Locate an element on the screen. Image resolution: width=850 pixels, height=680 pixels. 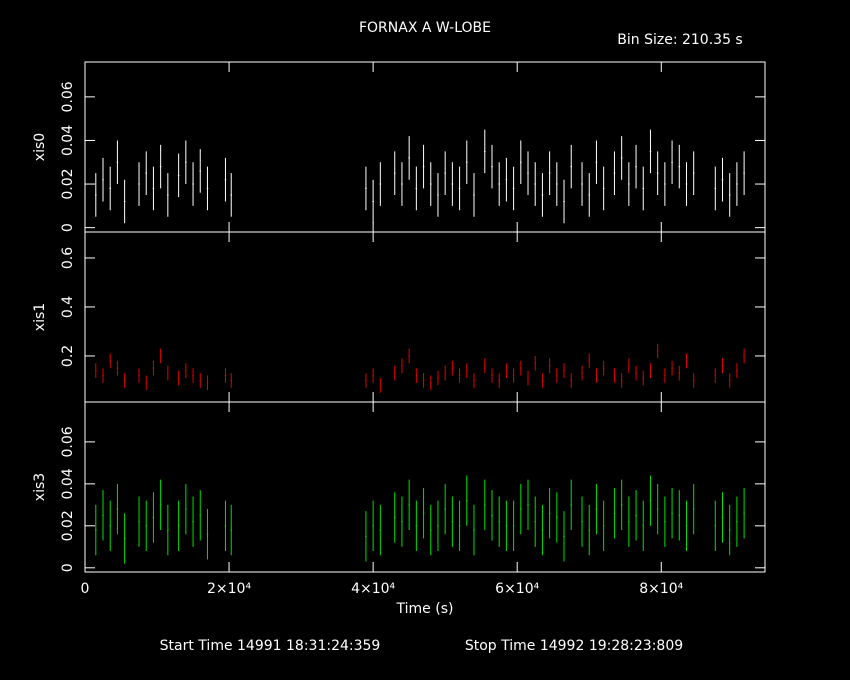
y-axis-label: xis0 is located at coordinates (40, 147).